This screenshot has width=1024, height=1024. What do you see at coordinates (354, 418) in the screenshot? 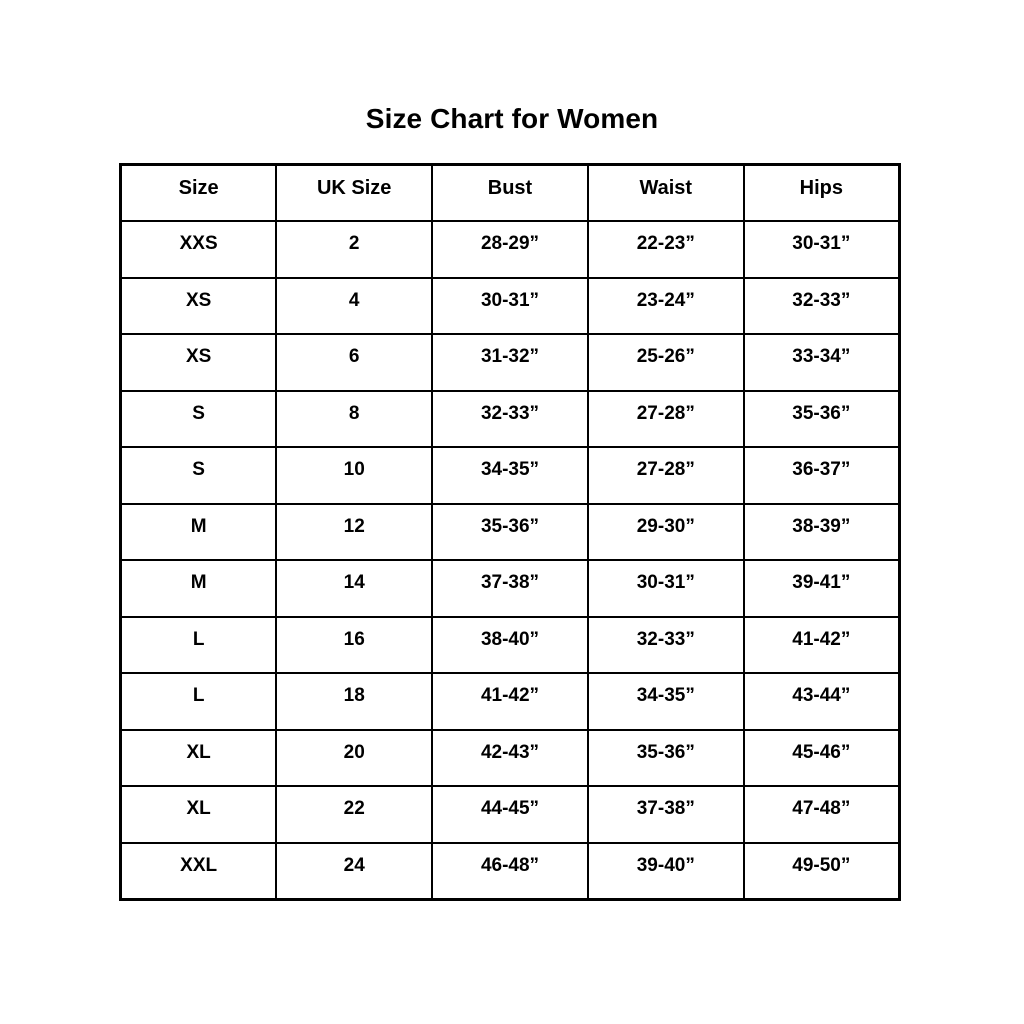
I see `cell-uk-size: 8` at bounding box center [354, 418].